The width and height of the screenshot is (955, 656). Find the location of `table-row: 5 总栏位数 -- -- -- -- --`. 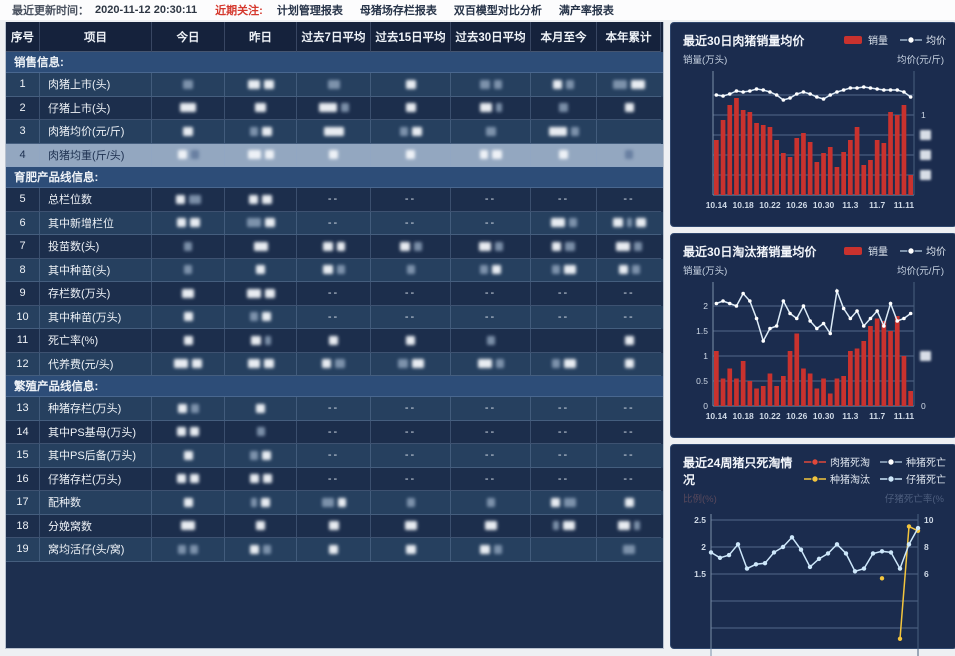

table-row: 5 总栏位数 -- -- -- -- -- is located at coordinates (334, 200).